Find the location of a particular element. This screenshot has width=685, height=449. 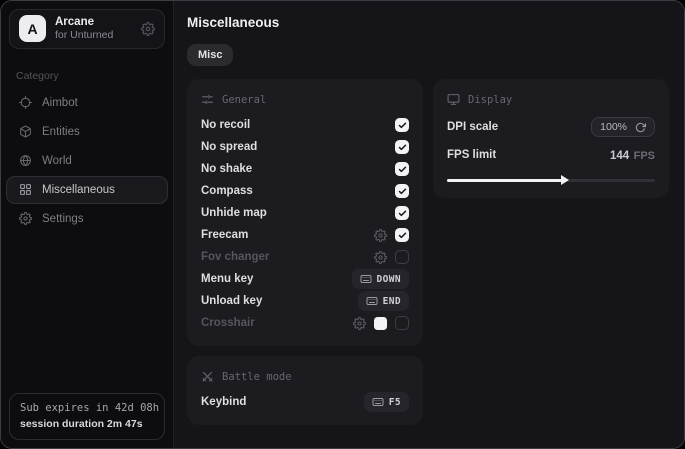

compass-checkbox is located at coordinates (402, 191).